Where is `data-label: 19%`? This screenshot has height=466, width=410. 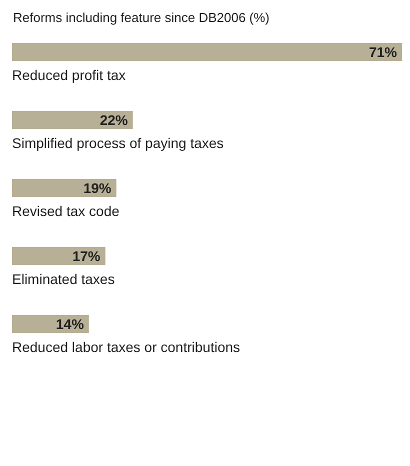 data-label: 19% is located at coordinates (97, 188).